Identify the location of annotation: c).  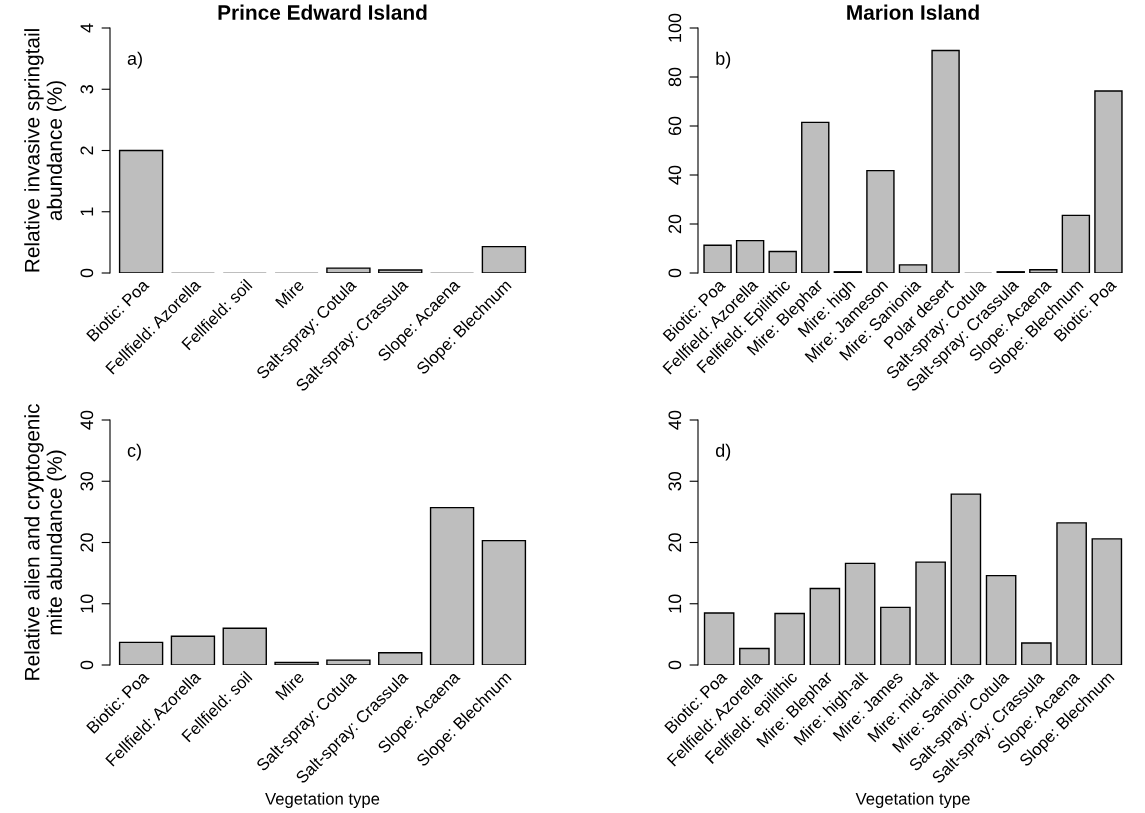
(134, 452).